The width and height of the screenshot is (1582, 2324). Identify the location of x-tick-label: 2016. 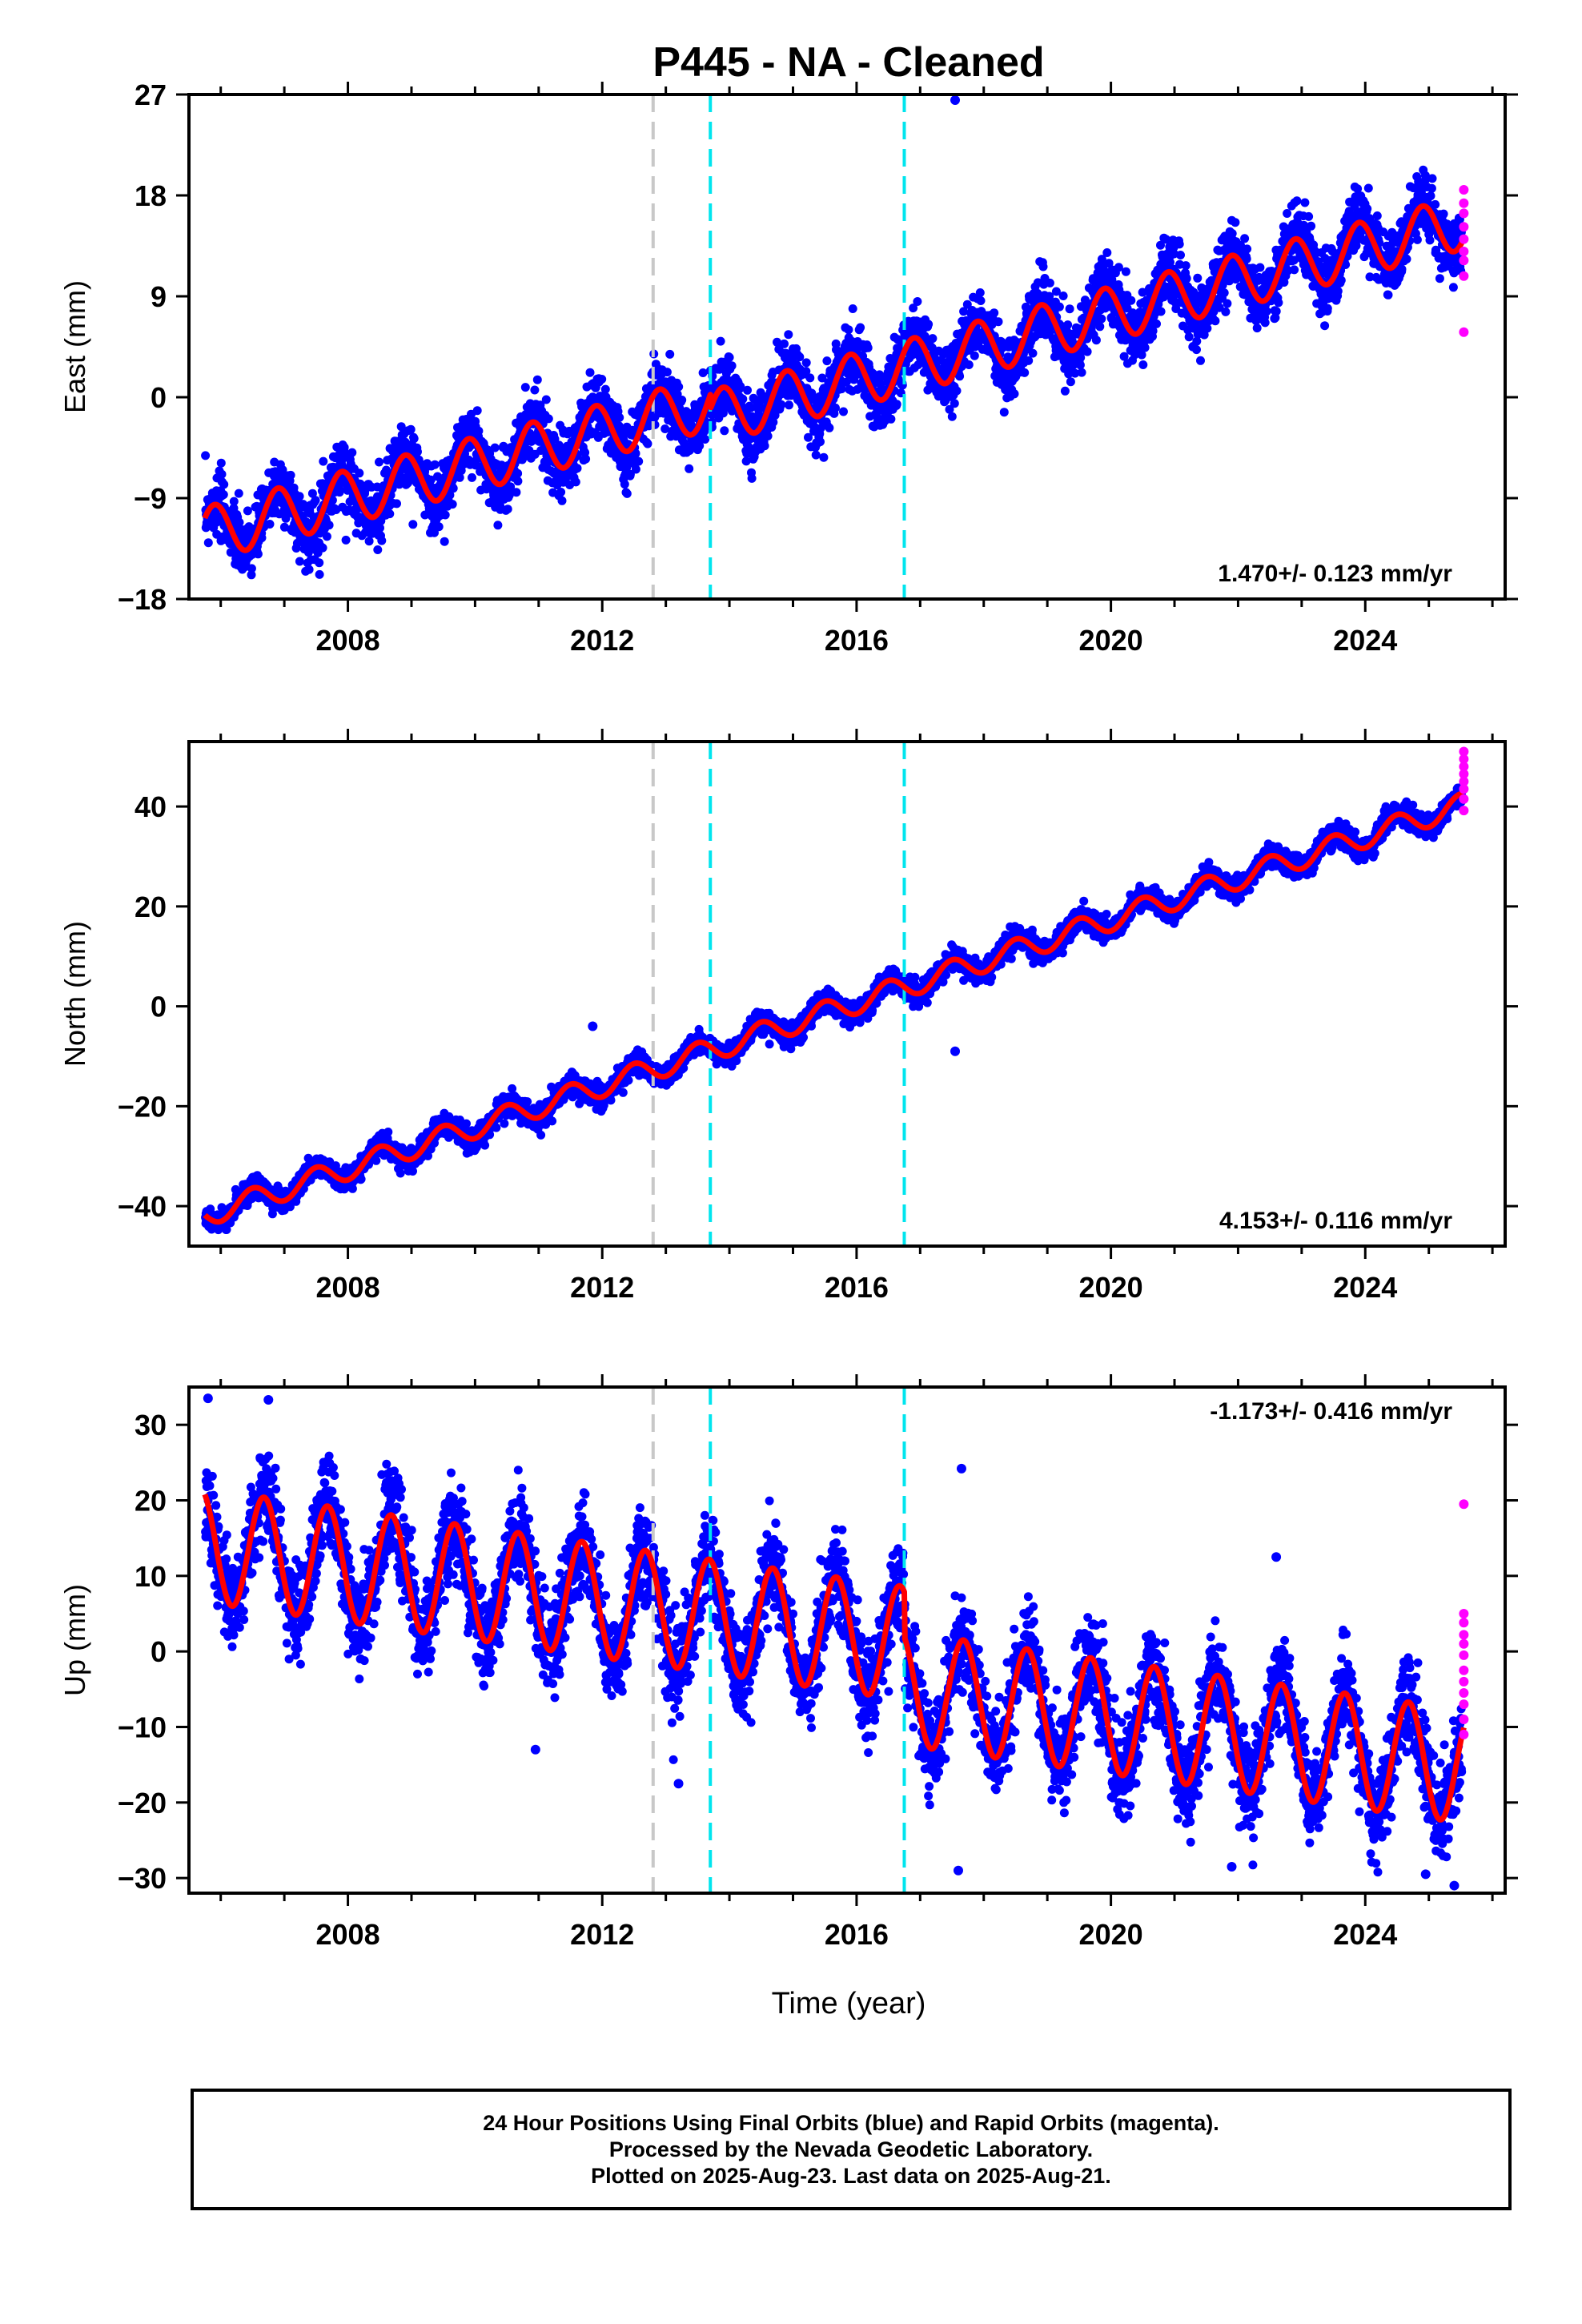
(857, 640).